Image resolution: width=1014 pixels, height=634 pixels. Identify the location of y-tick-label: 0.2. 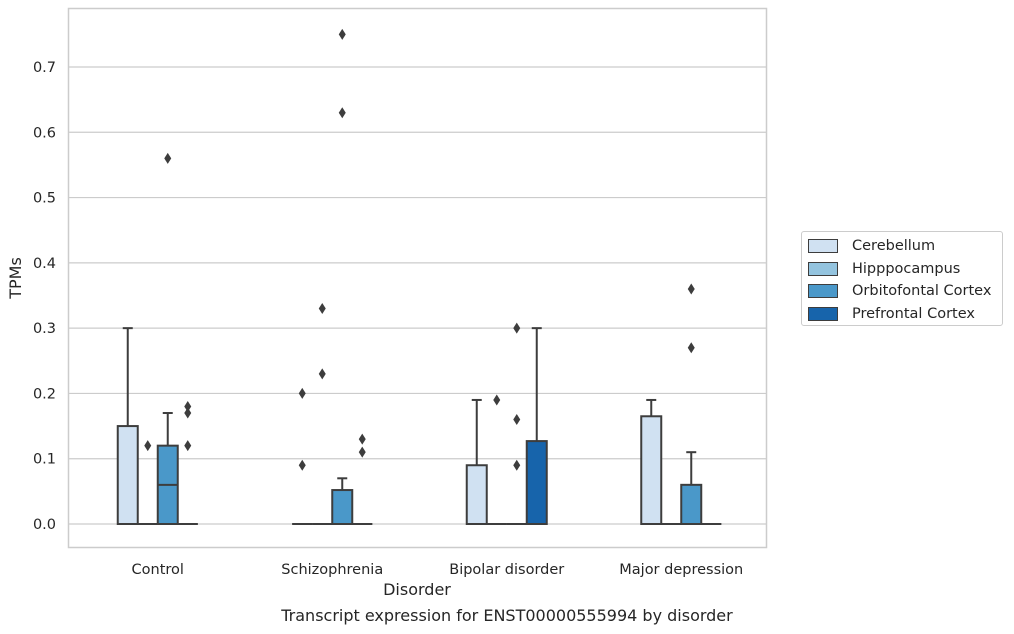
(44, 394).